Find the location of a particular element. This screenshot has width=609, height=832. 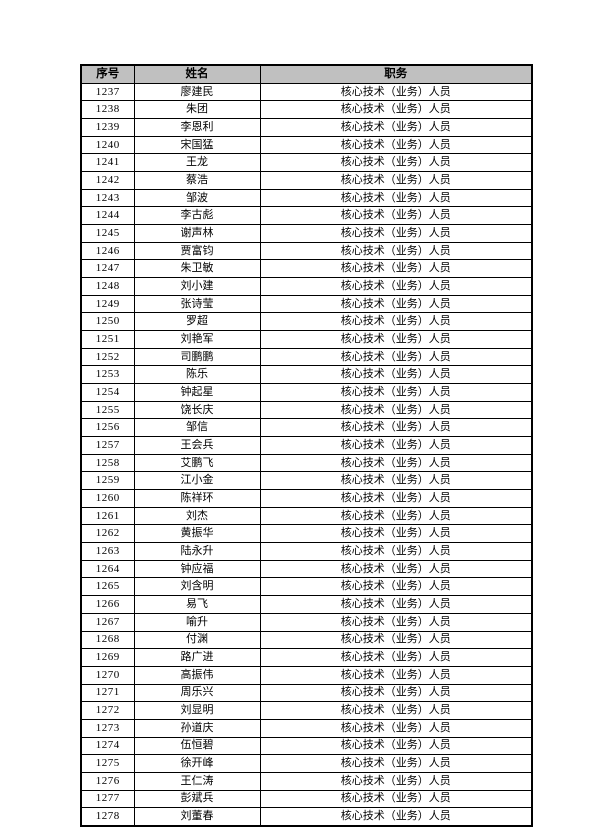

cell-name: 朱团 is located at coordinates (197, 110).